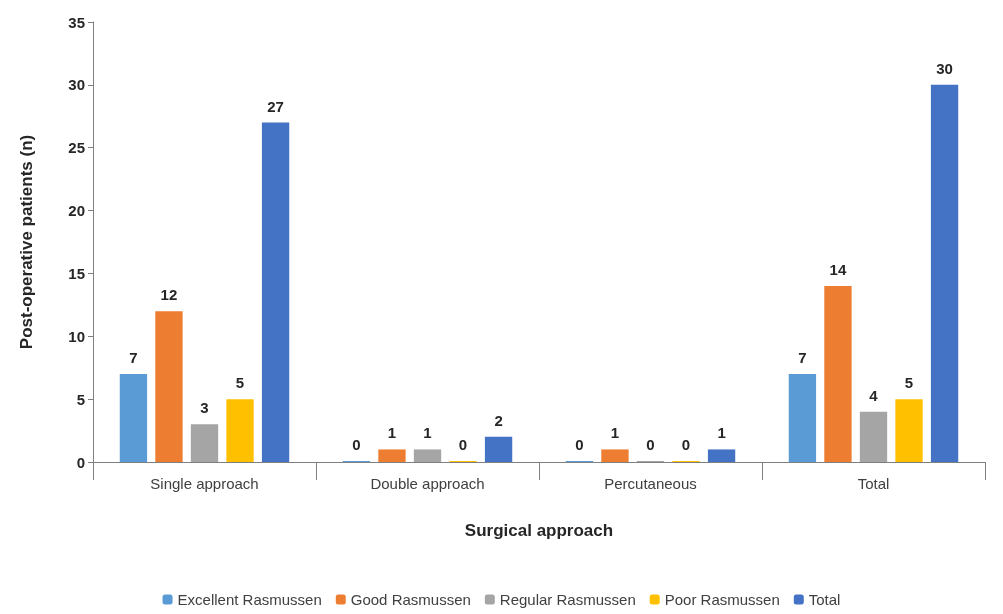  Describe the element at coordinates (567, 599) in the screenshot. I see `legend-label: Regular Rasmussen` at that location.